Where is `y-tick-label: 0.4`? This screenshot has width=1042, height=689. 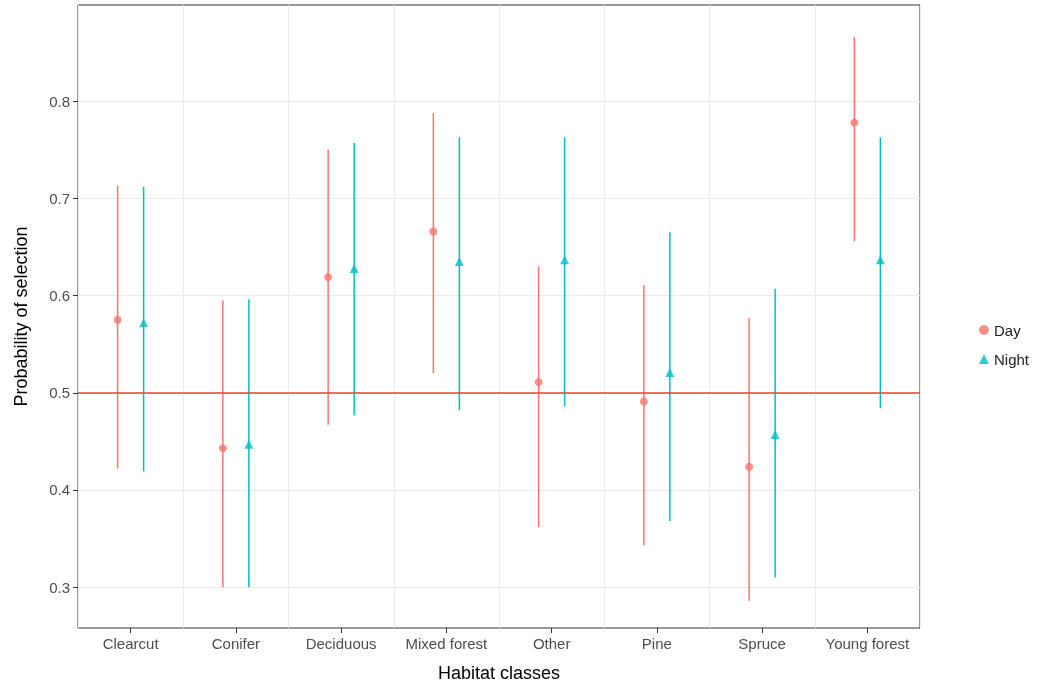
y-tick-label: 0.4 is located at coordinates (59, 490).